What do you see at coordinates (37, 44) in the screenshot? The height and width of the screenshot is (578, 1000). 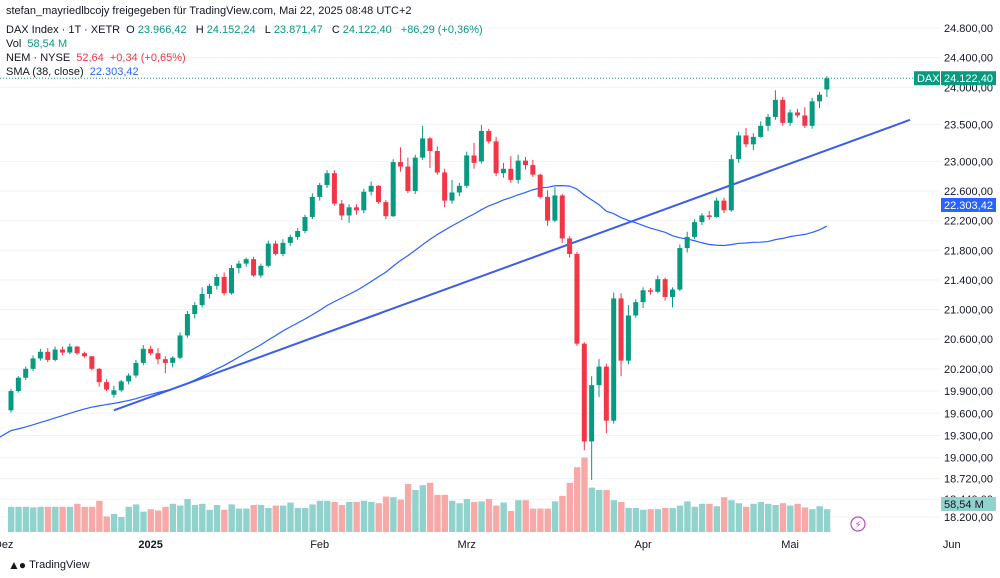 I see `volume-line: Vol 58,54 M` at bounding box center [37, 44].